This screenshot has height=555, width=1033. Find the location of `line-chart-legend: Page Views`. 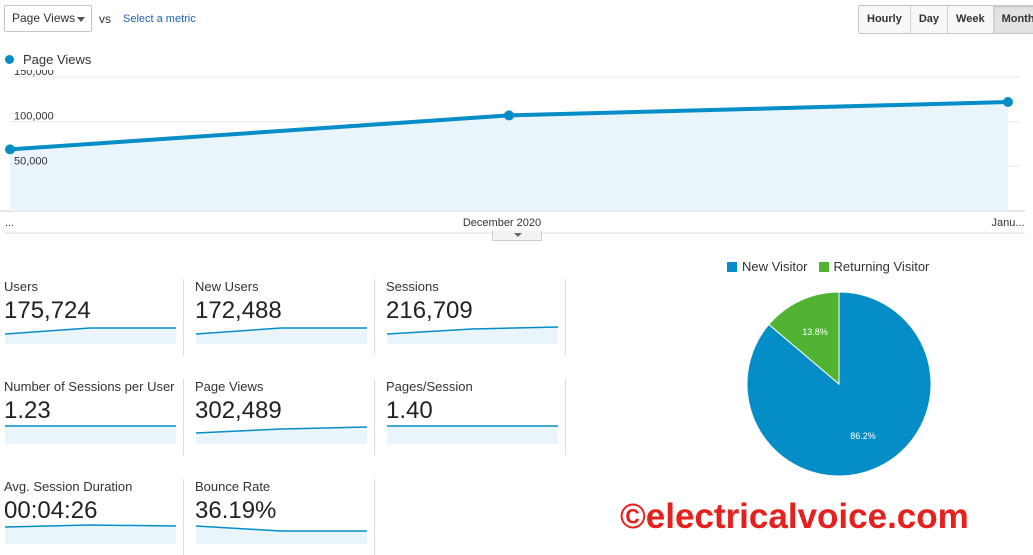

line-chart-legend: Page Views is located at coordinates (48, 59).